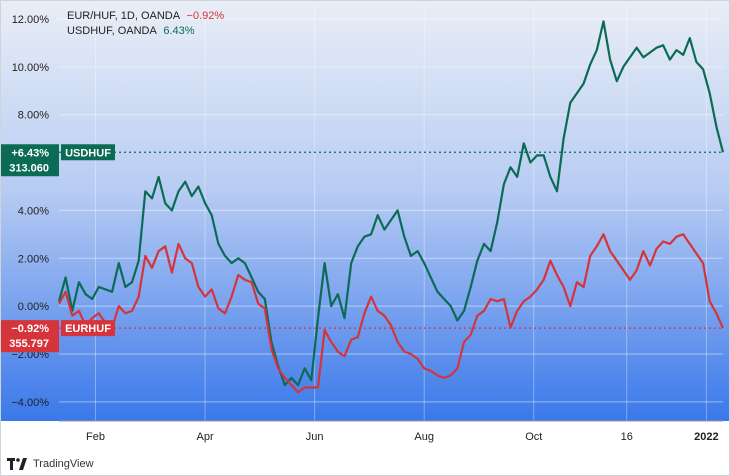 The height and width of the screenshot is (476, 730). I want to click on series-tag-usdhuf: USDHUF, so click(88, 153).